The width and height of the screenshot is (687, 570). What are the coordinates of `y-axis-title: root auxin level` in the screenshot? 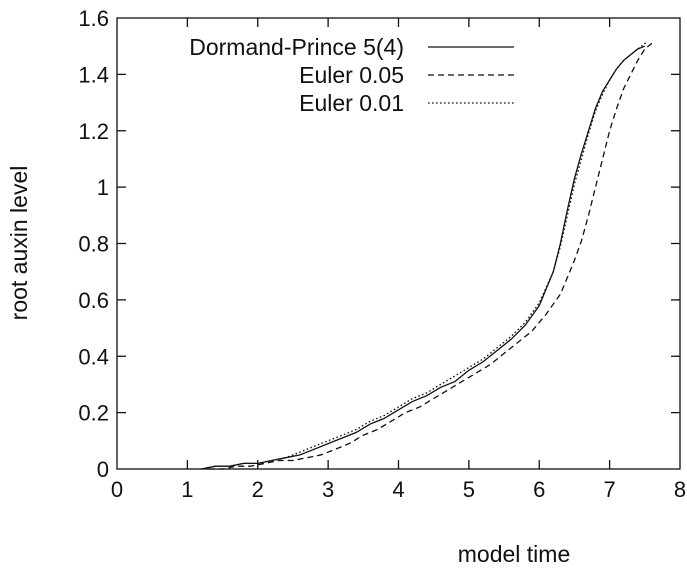 It's located at (19, 243).